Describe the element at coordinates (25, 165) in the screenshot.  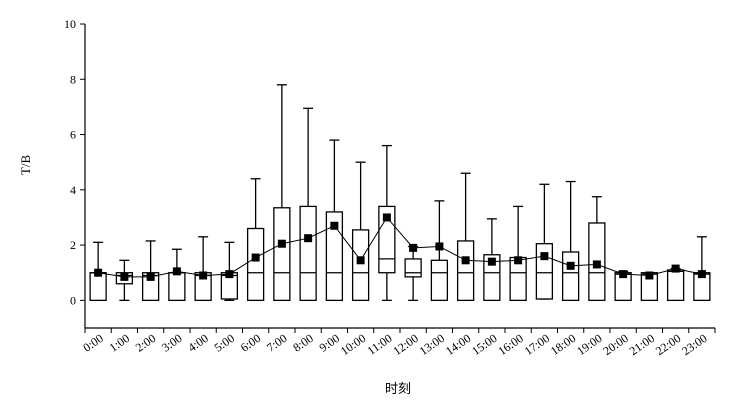
I see `y-axis-label: T/B` at that location.